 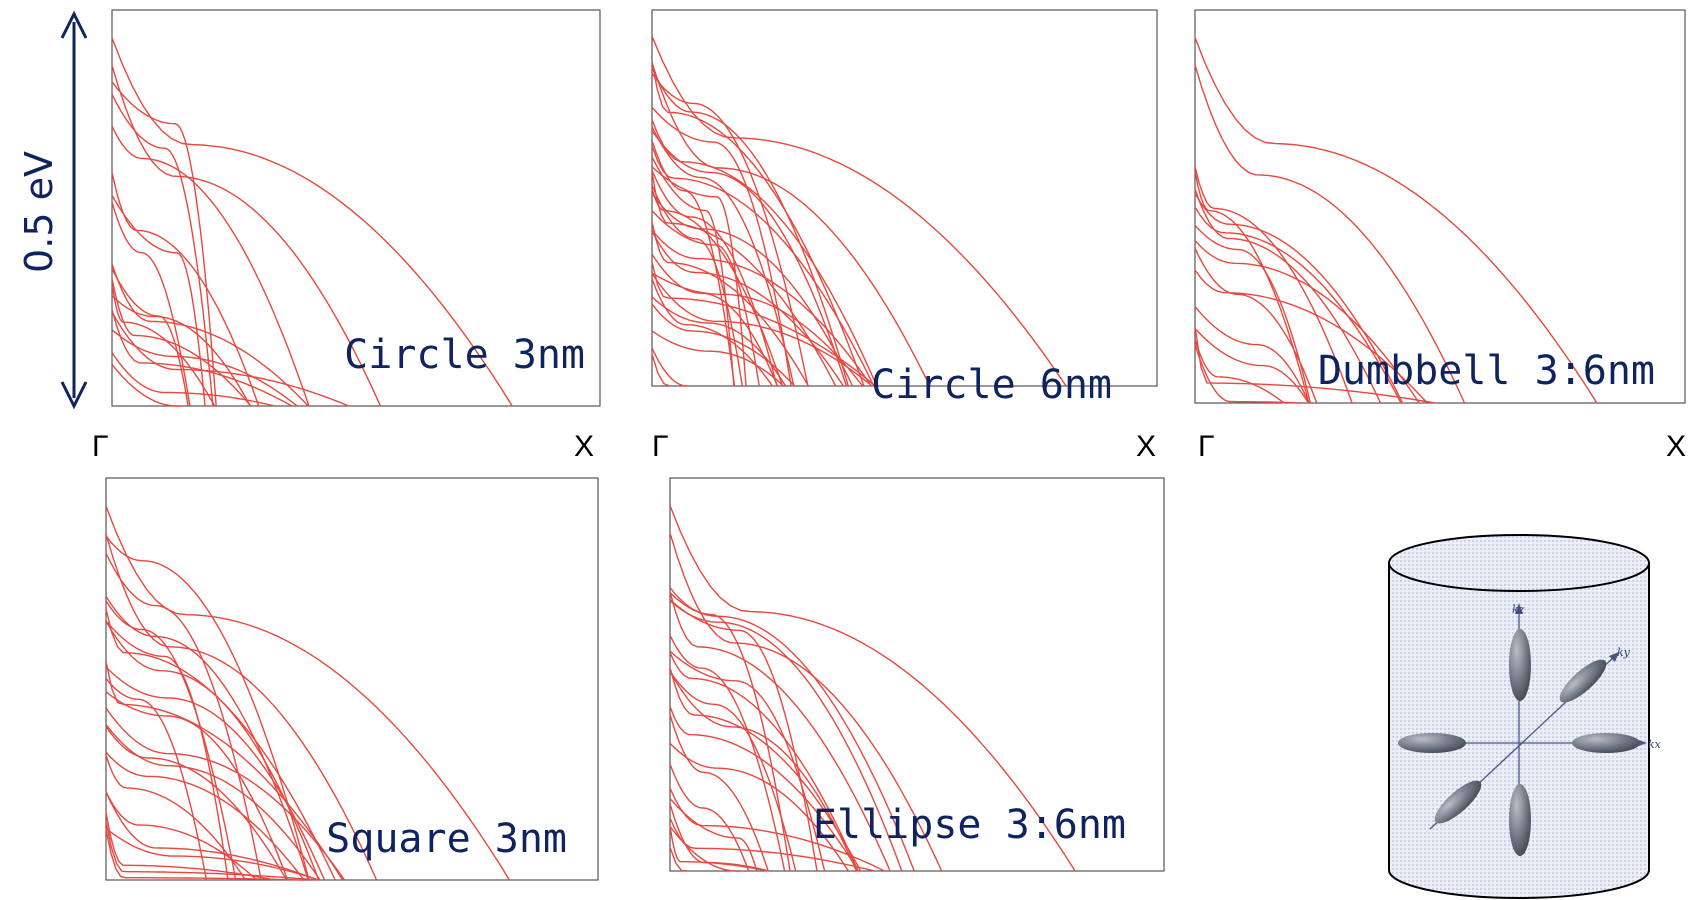 I want to click on panel-ellipse-3-6nm: Ellipse 3:6nm, so click(x=917, y=674).